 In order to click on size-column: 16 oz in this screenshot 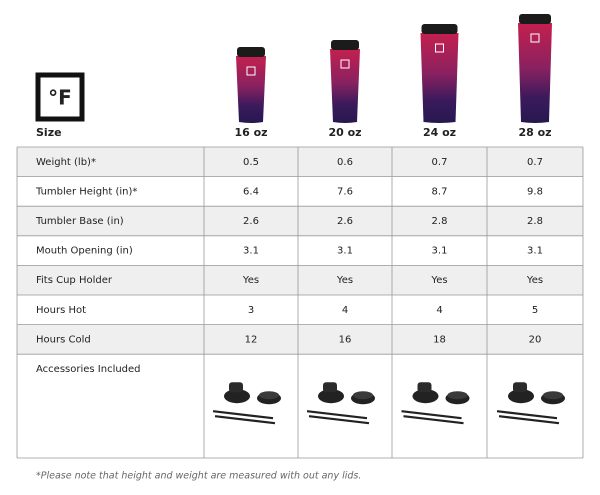, I will do `click(250, 132)`.